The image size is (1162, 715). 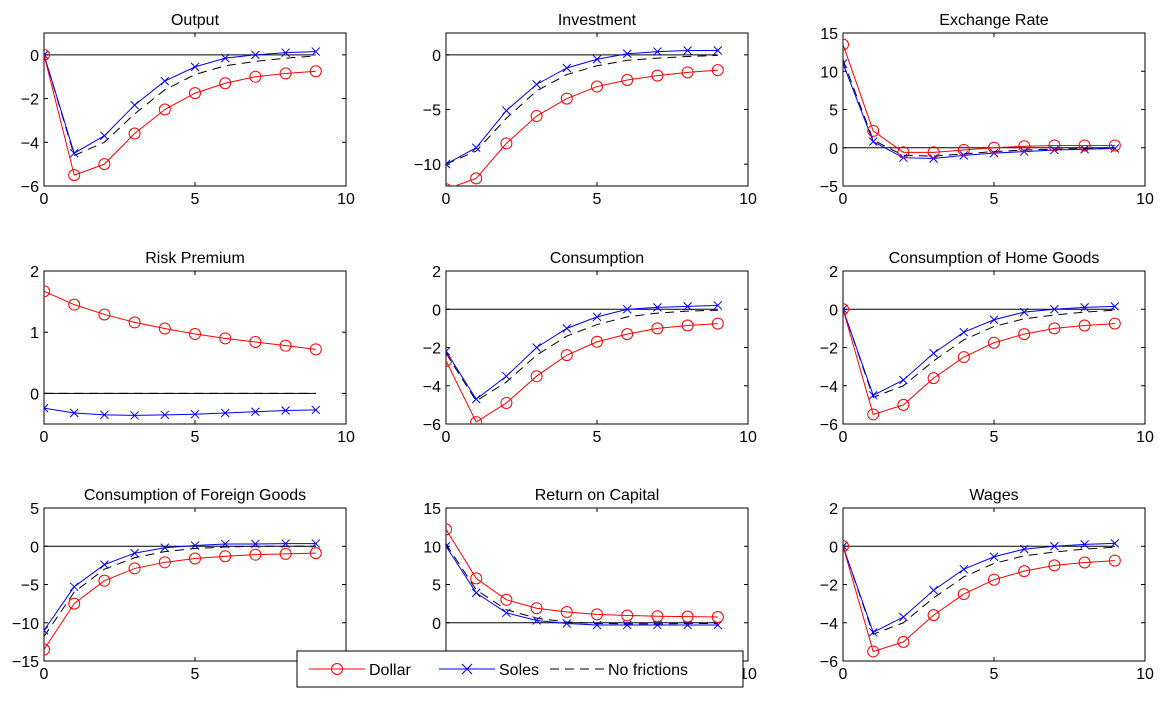 I want to click on y-tick-label: 5, so click(x=436, y=586).